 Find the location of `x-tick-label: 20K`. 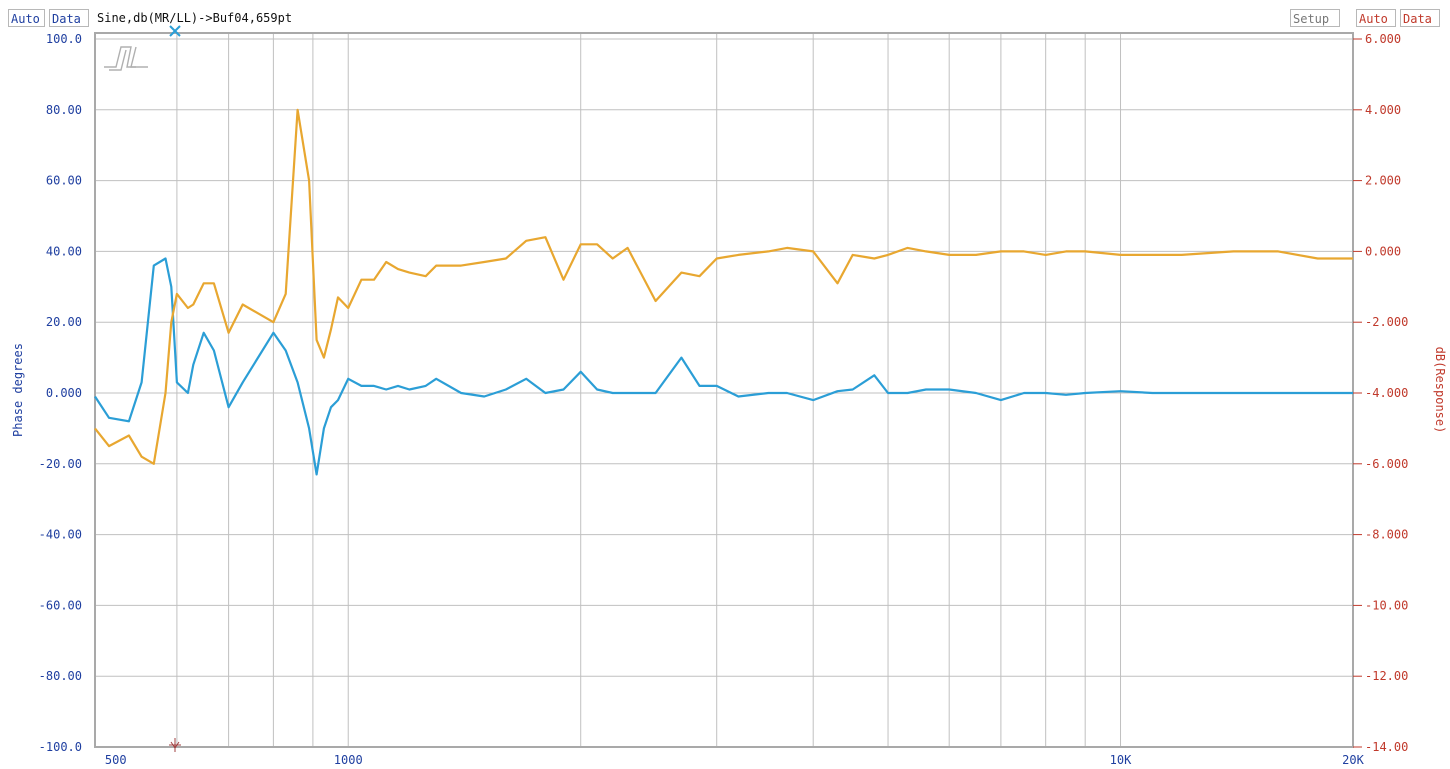

x-tick-label: 20K is located at coordinates (1353, 760).